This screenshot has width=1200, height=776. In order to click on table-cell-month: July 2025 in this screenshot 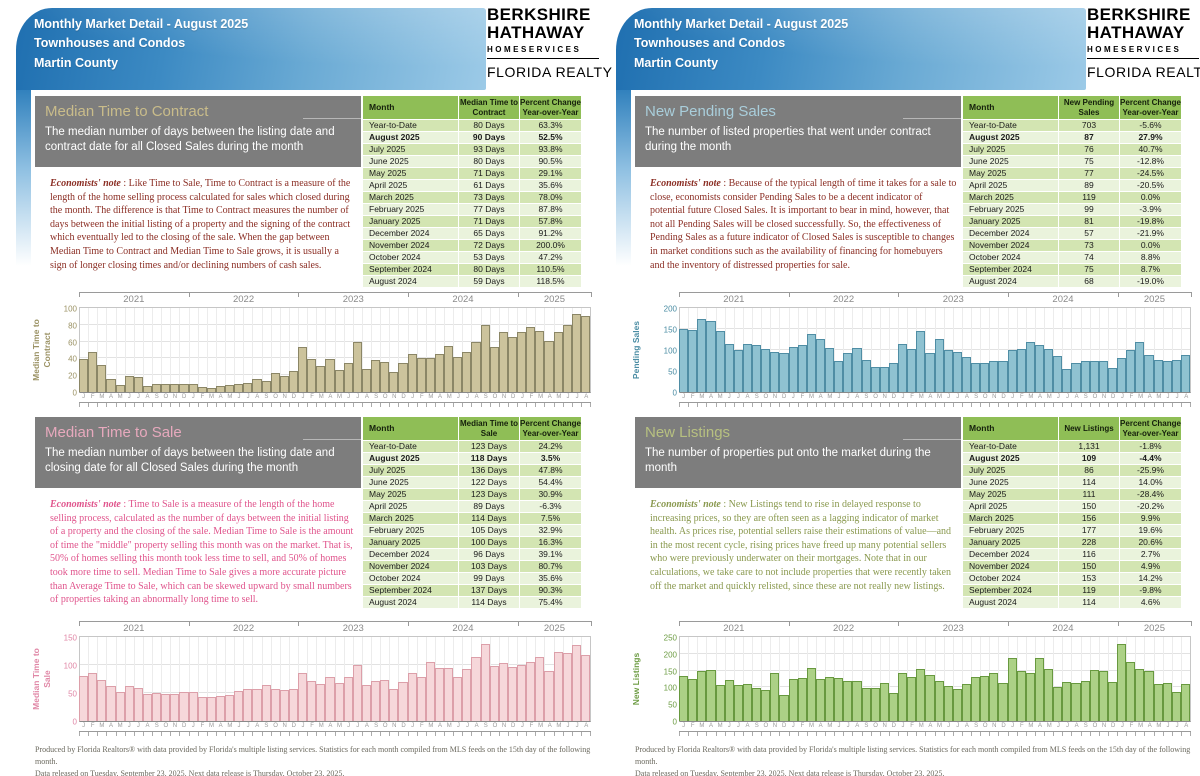, I will do `click(410, 149)`.